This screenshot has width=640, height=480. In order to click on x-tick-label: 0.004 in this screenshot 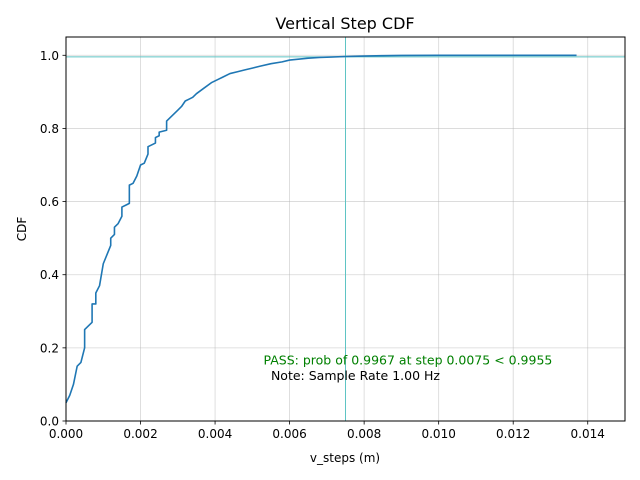, I will do `click(215, 434)`.